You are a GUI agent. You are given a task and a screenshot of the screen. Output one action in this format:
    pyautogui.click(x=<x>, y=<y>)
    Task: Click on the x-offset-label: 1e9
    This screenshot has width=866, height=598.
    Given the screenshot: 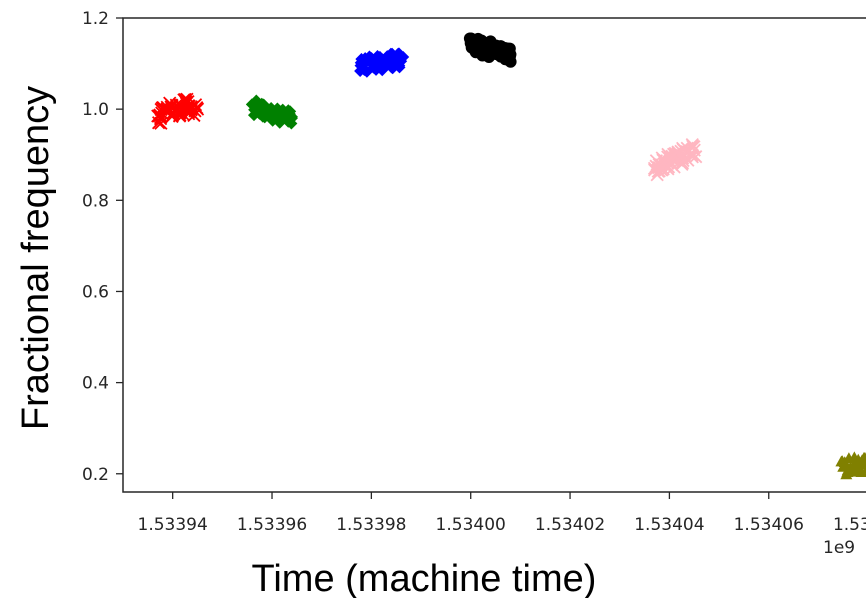 What is the action you would take?
    pyautogui.click(x=839, y=548)
    